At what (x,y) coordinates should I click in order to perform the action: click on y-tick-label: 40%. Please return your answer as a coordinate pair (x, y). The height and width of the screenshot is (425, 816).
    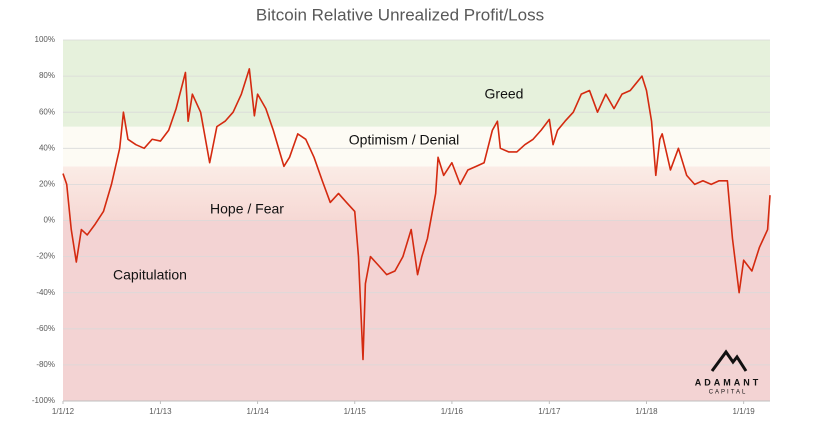
    Looking at the image, I should click on (47, 147).